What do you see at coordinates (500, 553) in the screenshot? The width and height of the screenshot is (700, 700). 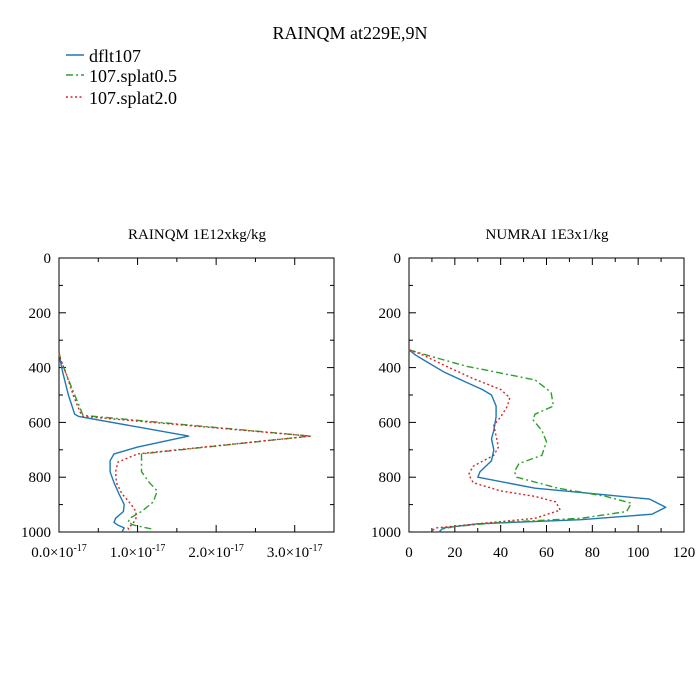 I see `x-tick-label: 40` at bounding box center [500, 553].